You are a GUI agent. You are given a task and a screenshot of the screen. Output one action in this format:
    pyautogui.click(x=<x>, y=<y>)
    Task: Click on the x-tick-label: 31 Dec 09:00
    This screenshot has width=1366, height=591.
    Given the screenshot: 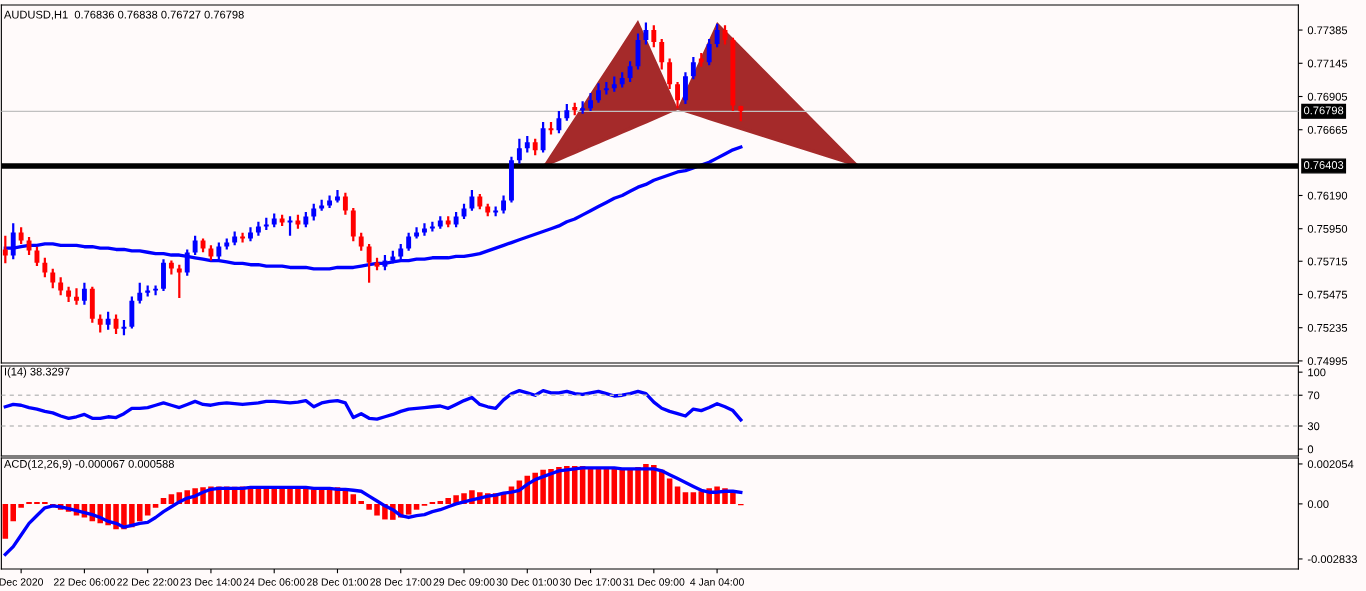 What is the action you would take?
    pyautogui.click(x=654, y=582)
    